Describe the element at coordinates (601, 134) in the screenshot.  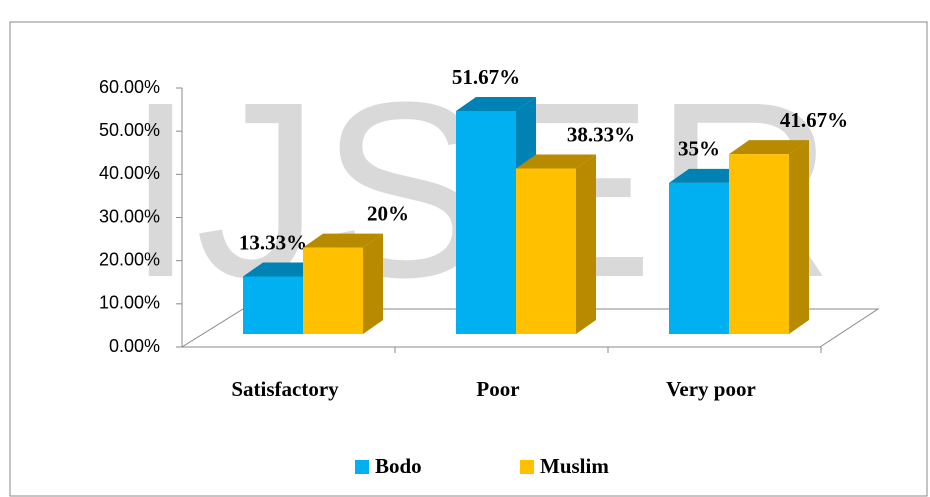
I see `value-label: 38.33%` at that location.